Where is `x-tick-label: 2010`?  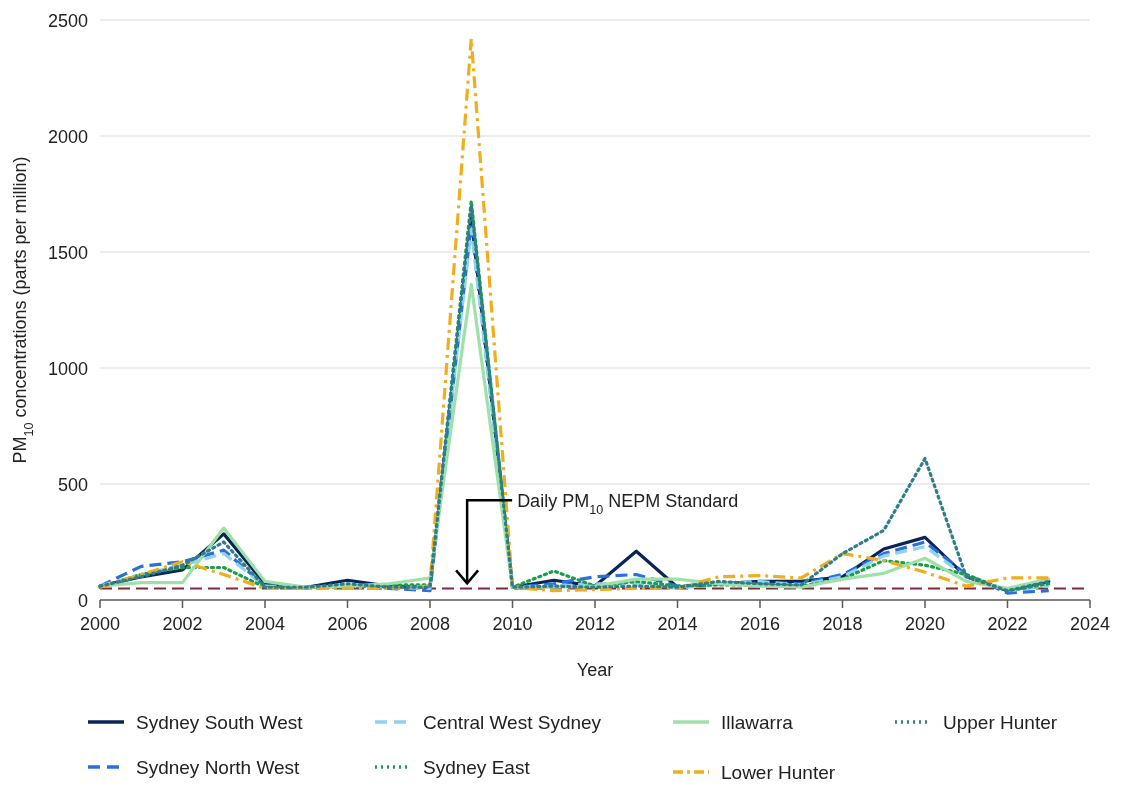
x-tick-label: 2010 is located at coordinates (512, 624).